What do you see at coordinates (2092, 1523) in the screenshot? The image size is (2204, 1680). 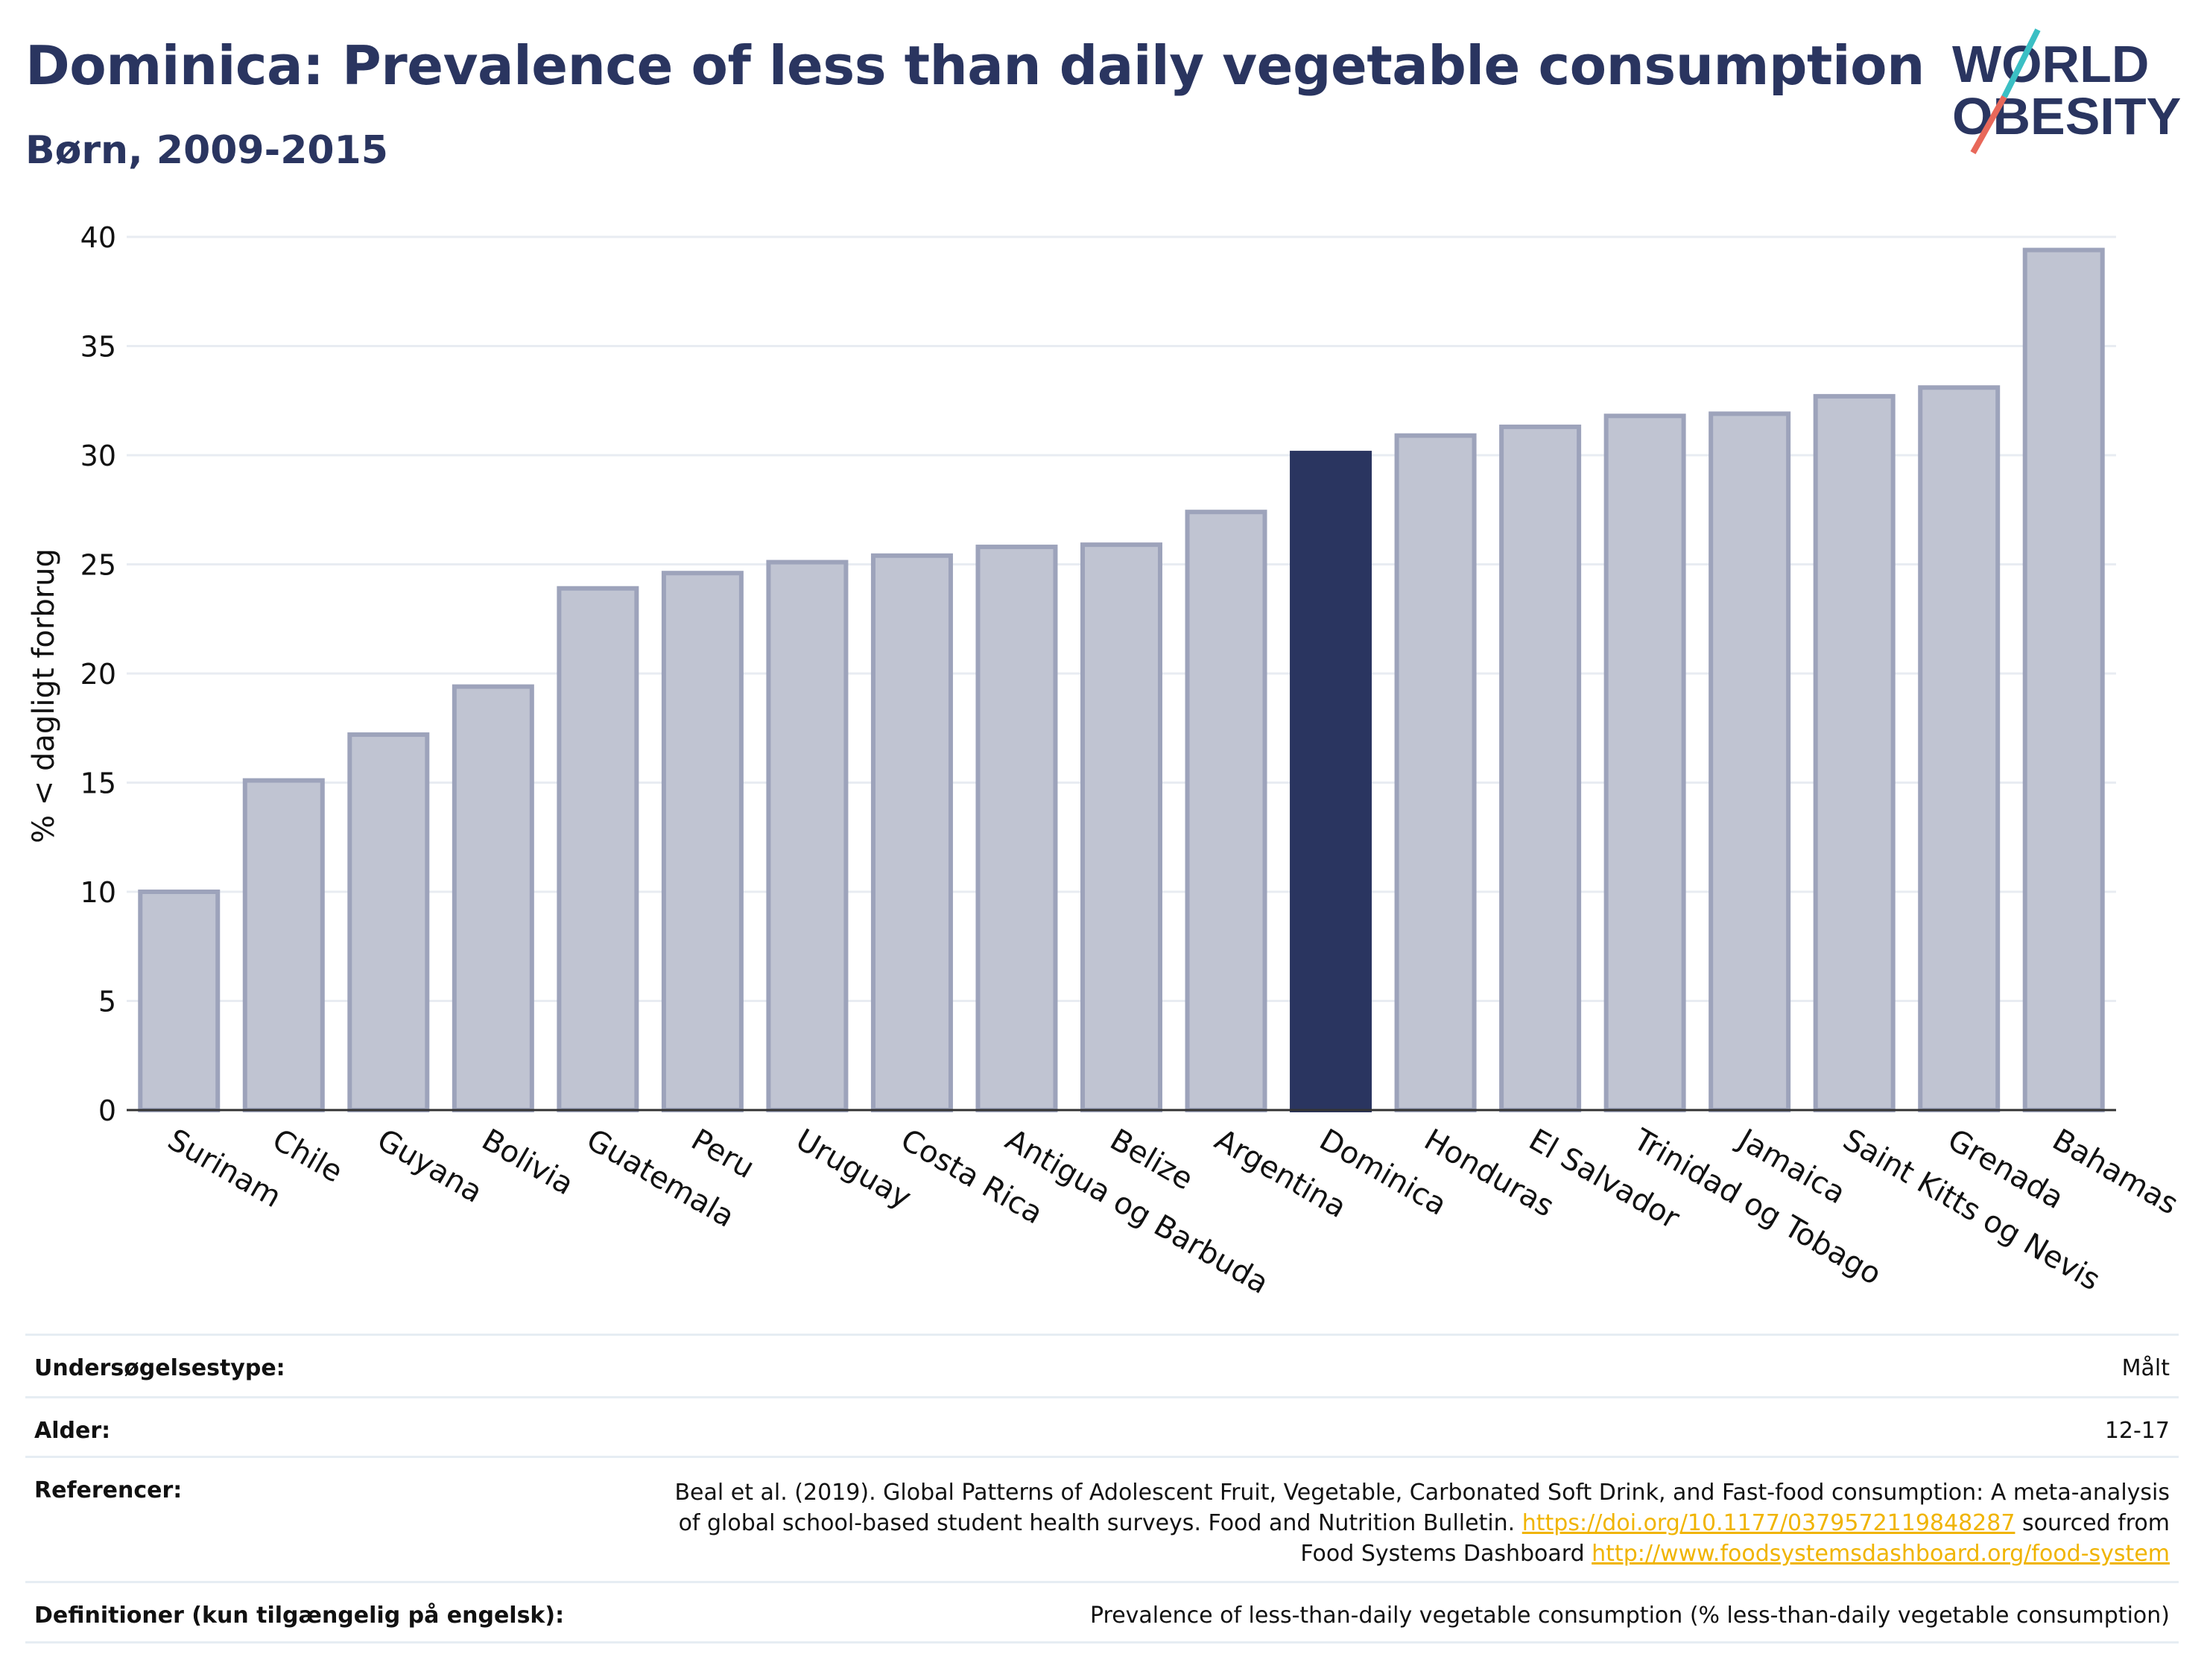 I see `reference-text: sourced from` at bounding box center [2092, 1523].